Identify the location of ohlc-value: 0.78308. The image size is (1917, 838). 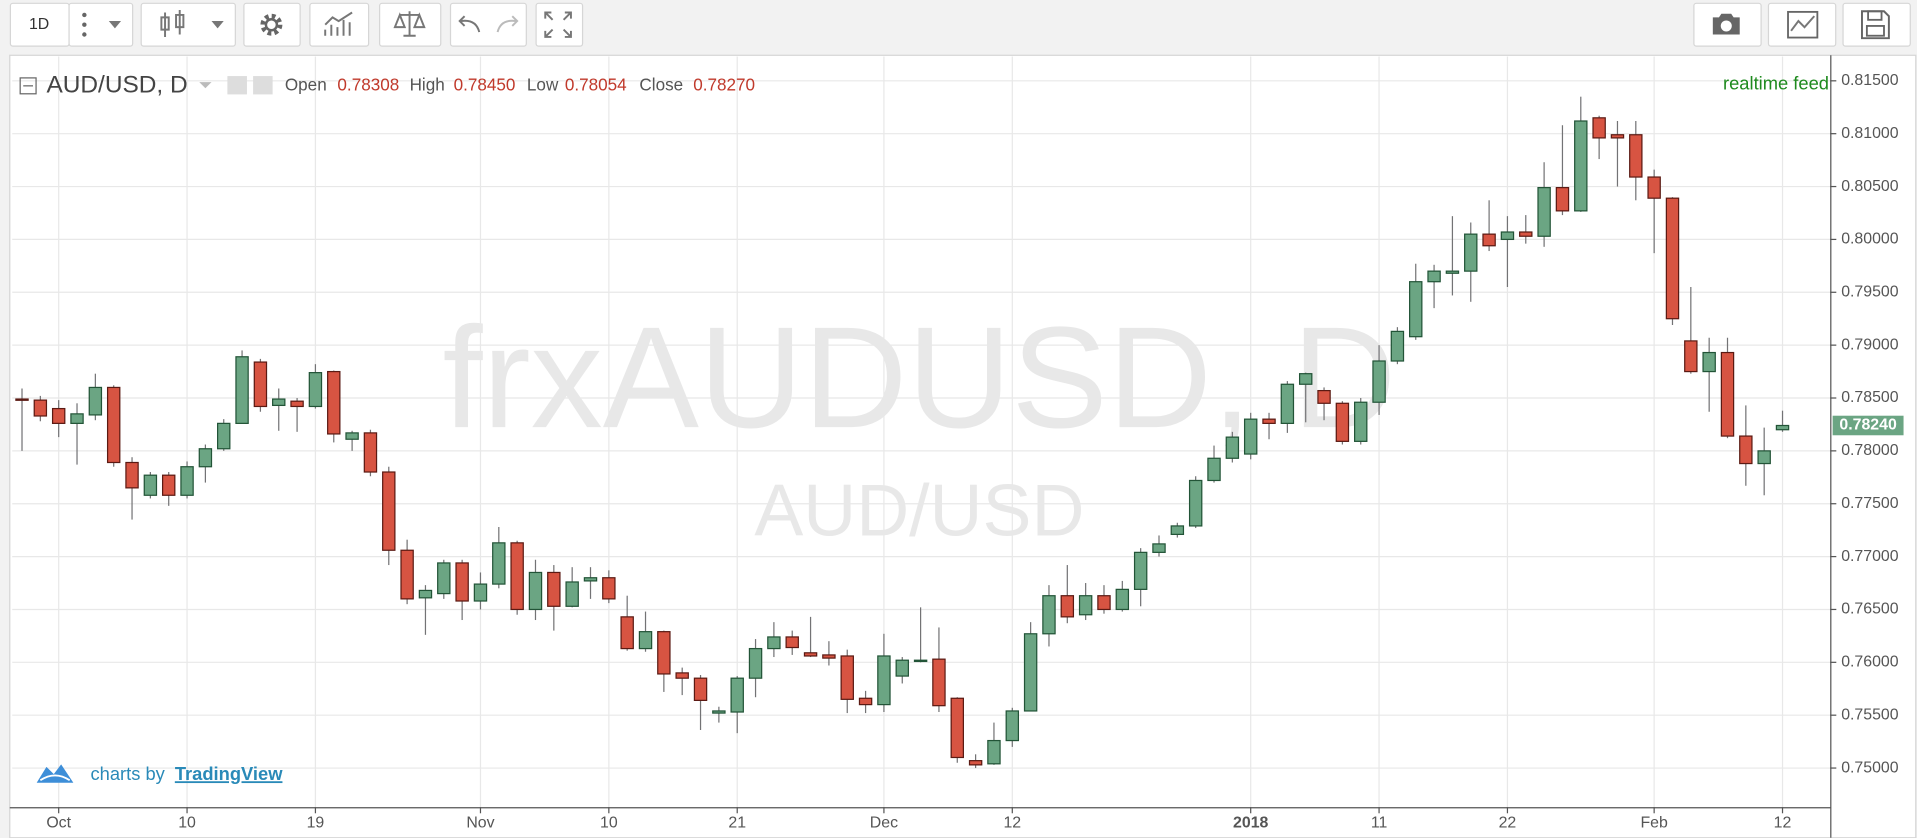
(368, 84).